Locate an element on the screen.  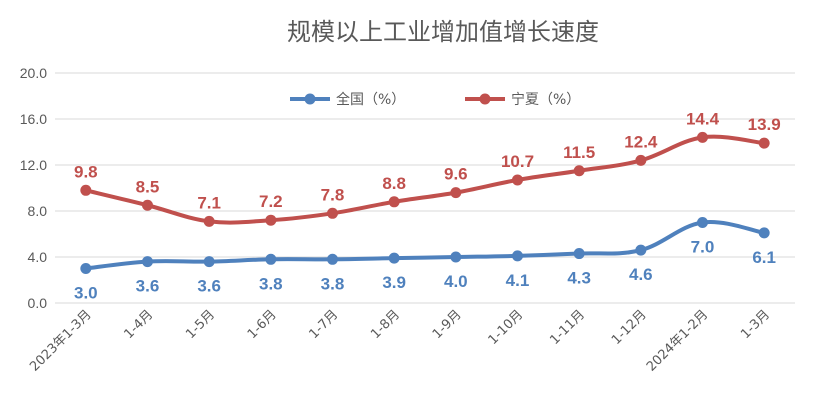
x-tick-label: 1-11月 is located at coordinates (567, 327).